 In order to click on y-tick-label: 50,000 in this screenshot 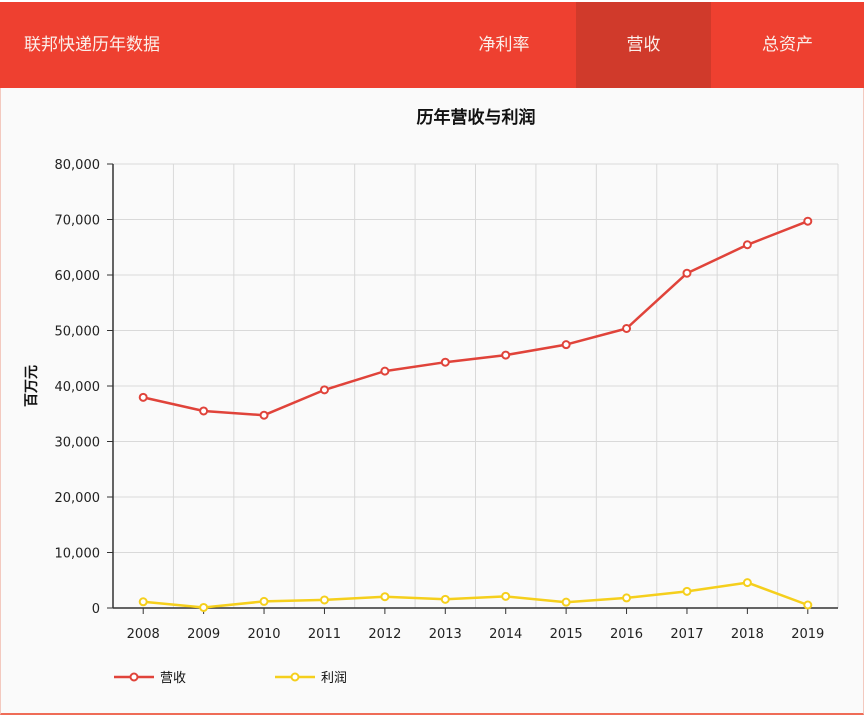, I will do `click(78, 332)`.